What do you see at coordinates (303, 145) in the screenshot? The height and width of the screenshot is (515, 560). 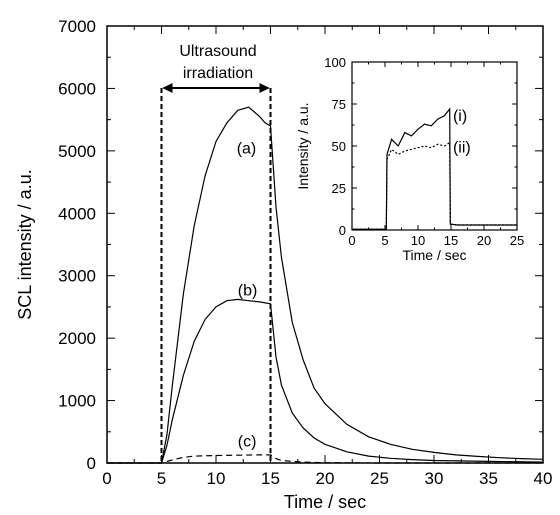 I see `inset-y-axis-label: Intensity / a.u.` at bounding box center [303, 145].